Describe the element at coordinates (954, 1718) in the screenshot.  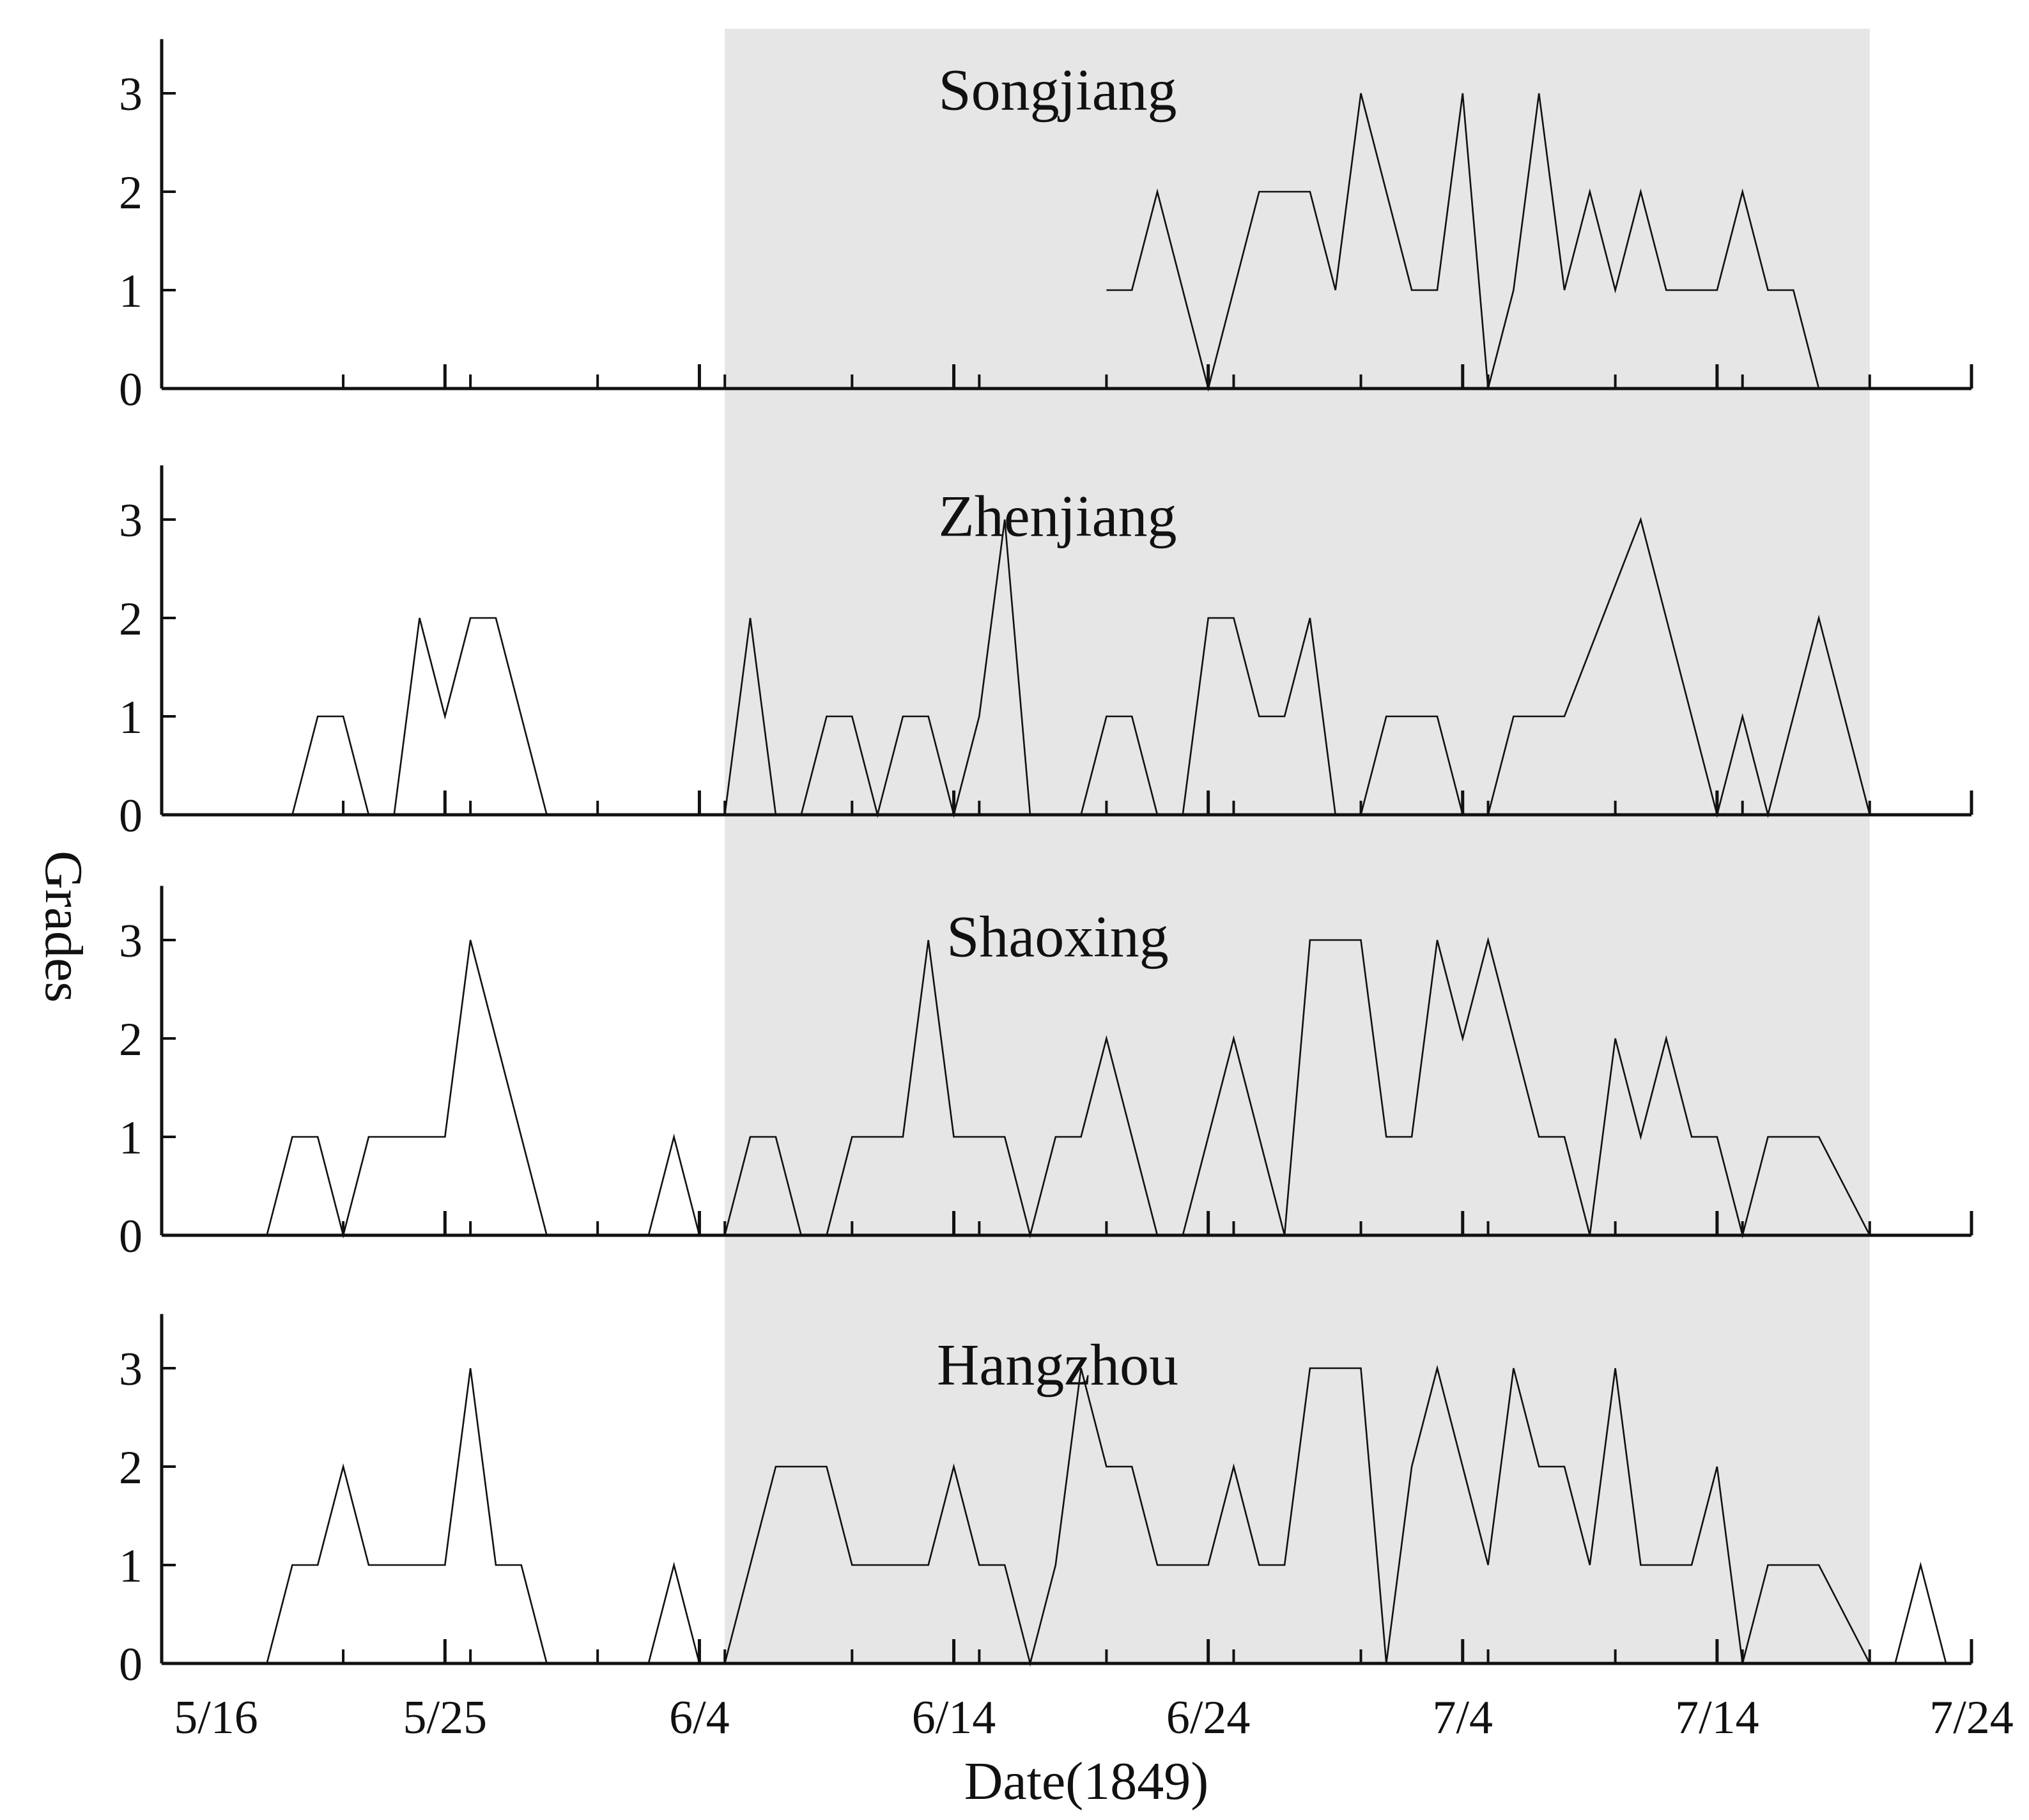
I see `x-tick-label: 6/14` at that location.